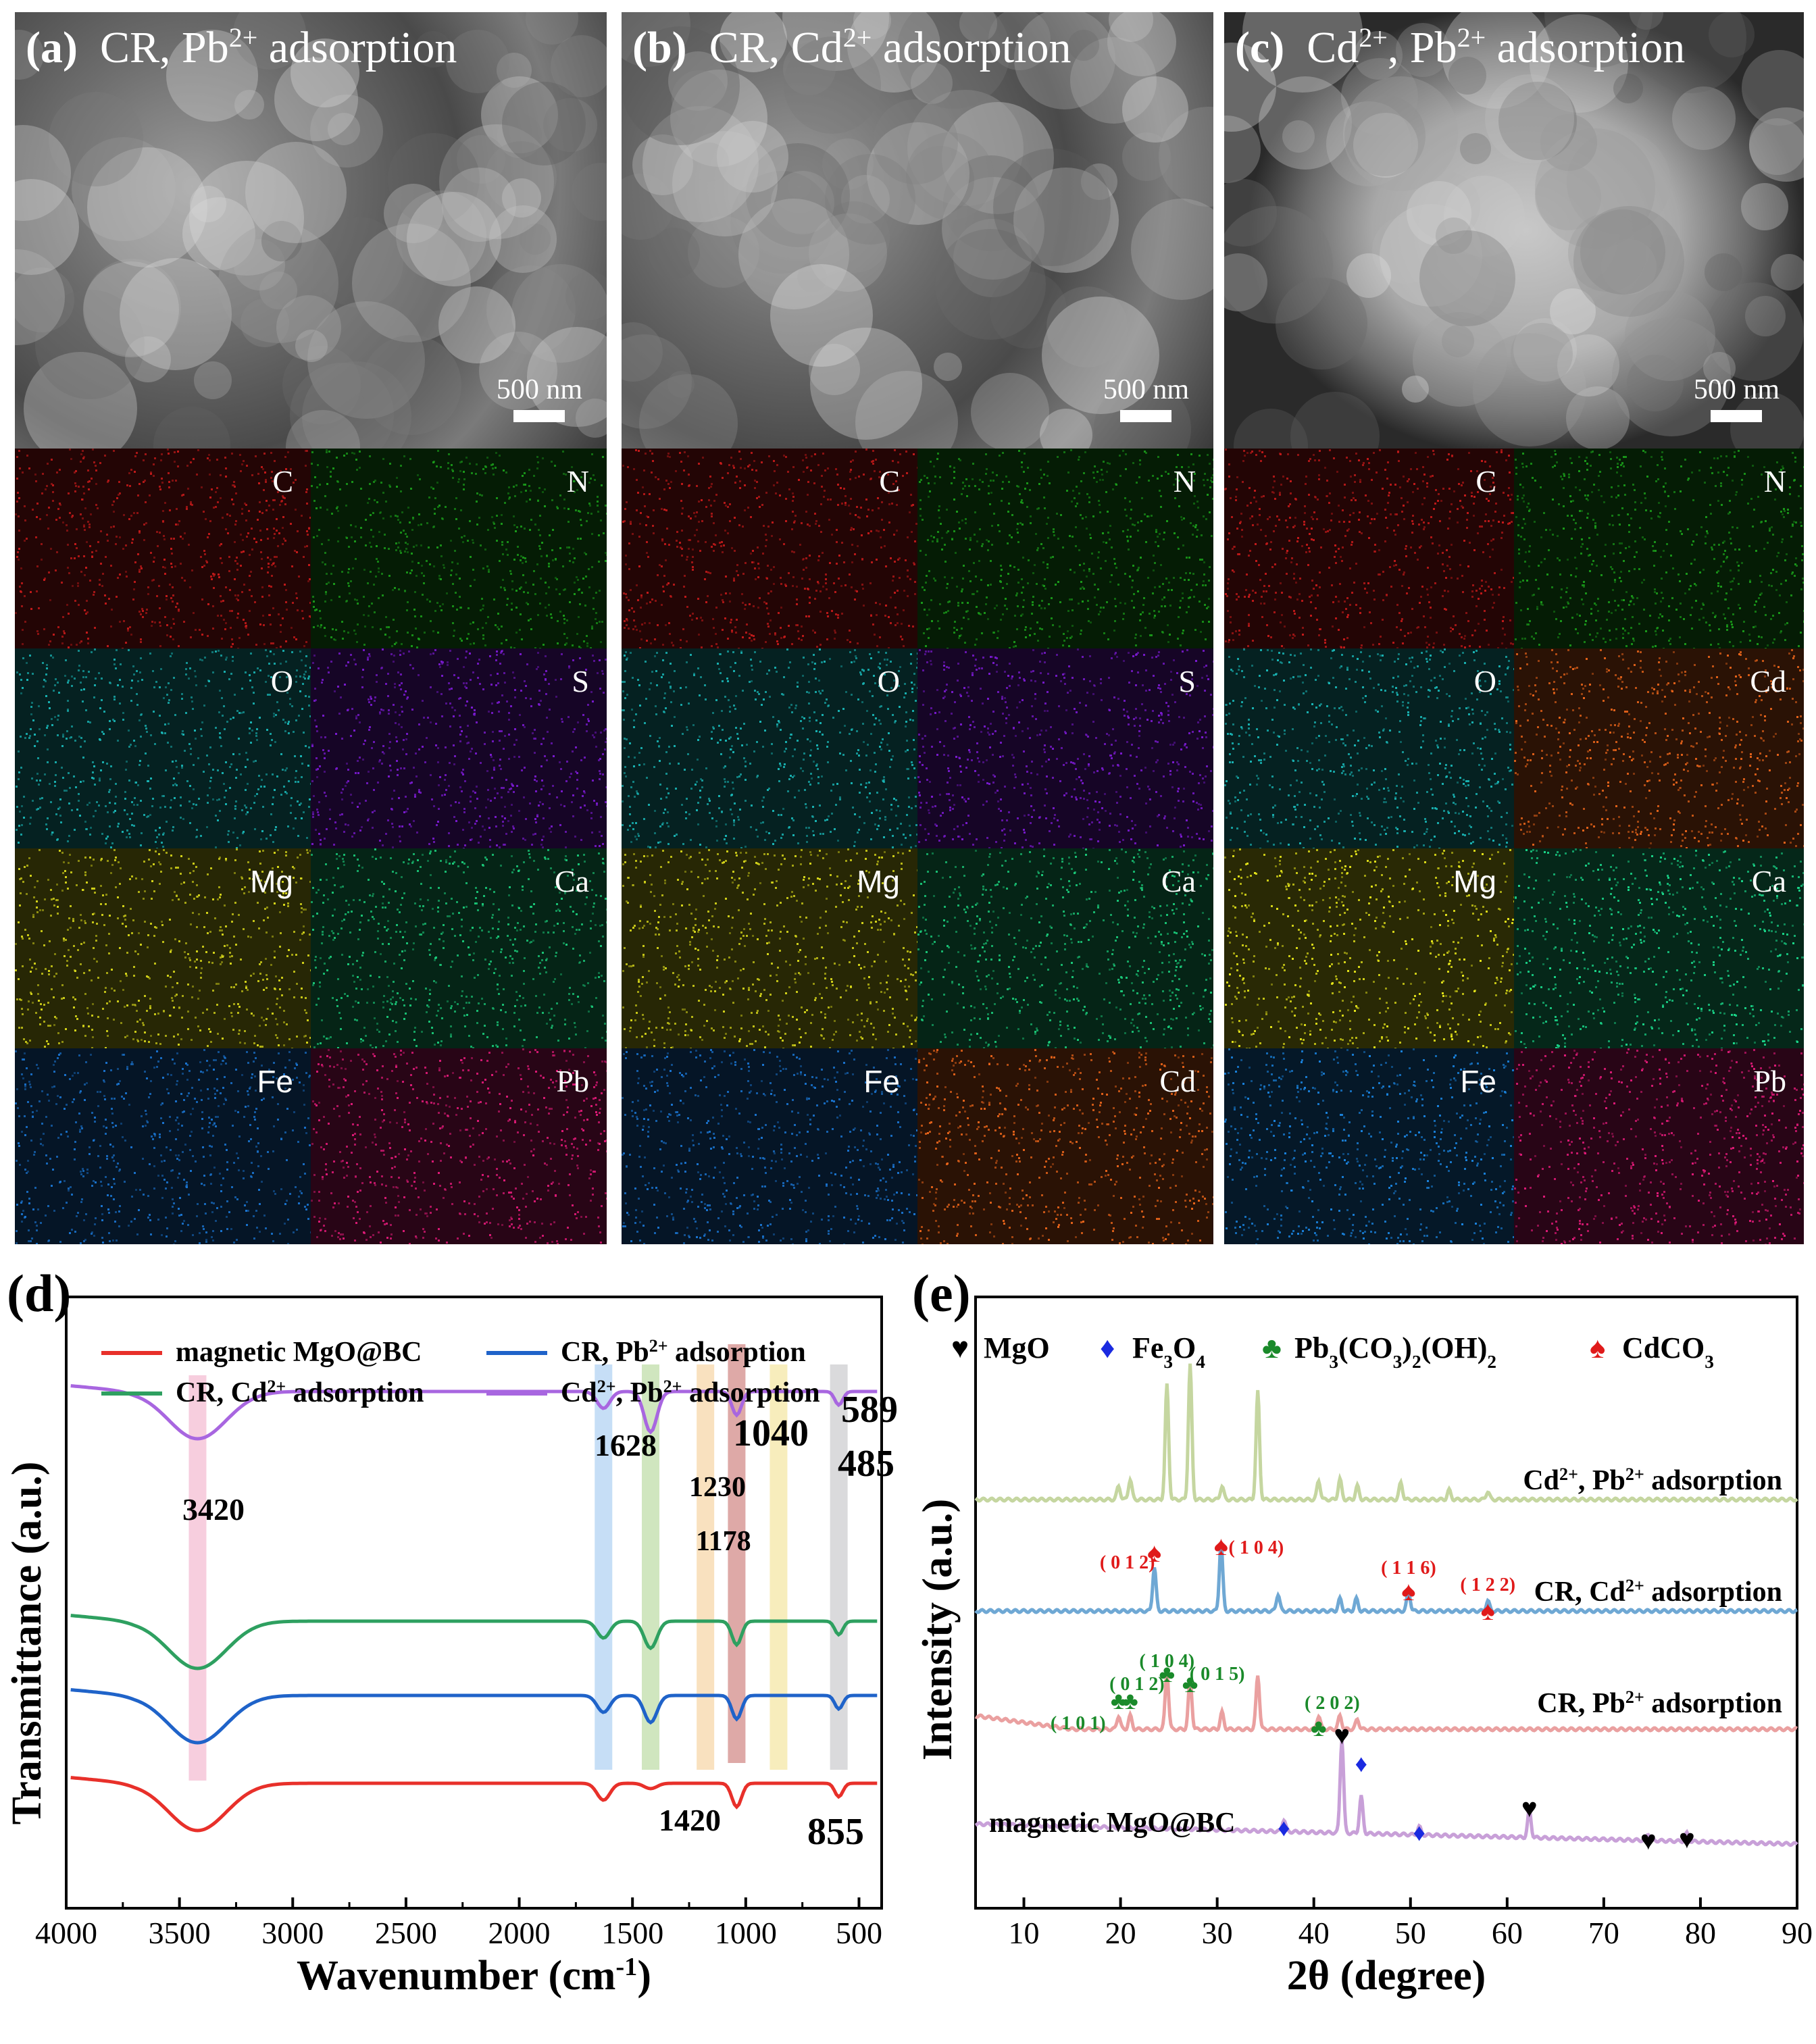 This screenshot has width=1816, height=2044. Describe the element at coordinates (690, 1393) in the screenshot. I see `ftir-legend-label: Cd2+, Pb2+ adsorption` at that location.